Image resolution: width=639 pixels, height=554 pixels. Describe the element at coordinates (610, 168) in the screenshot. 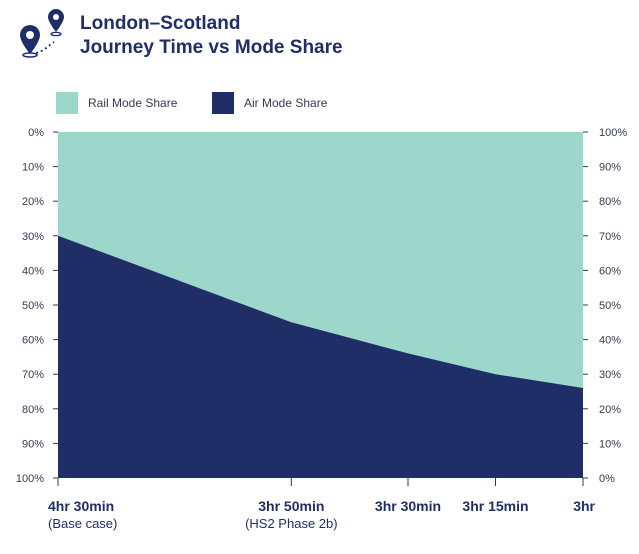

I see `right-axis-tick-label: 90%` at that location.